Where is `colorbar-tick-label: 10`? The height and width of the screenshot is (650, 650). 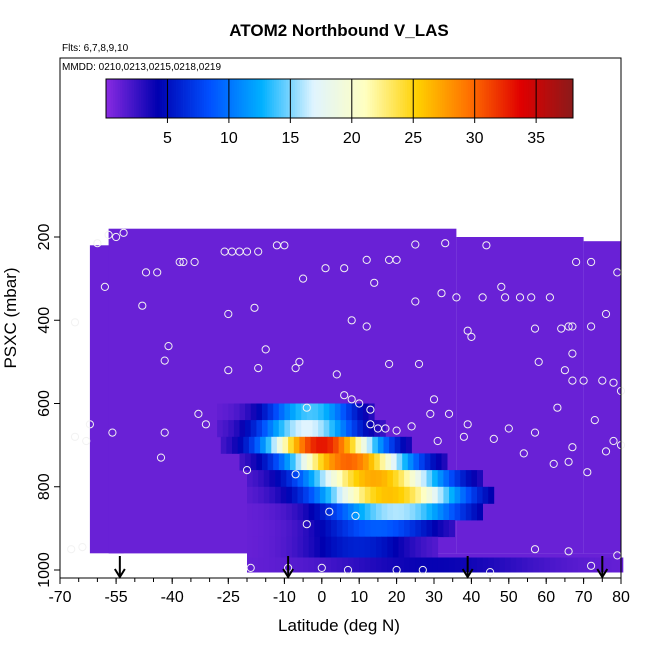 colorbar-tick-label: 10 is located at coordinates (229, 138).